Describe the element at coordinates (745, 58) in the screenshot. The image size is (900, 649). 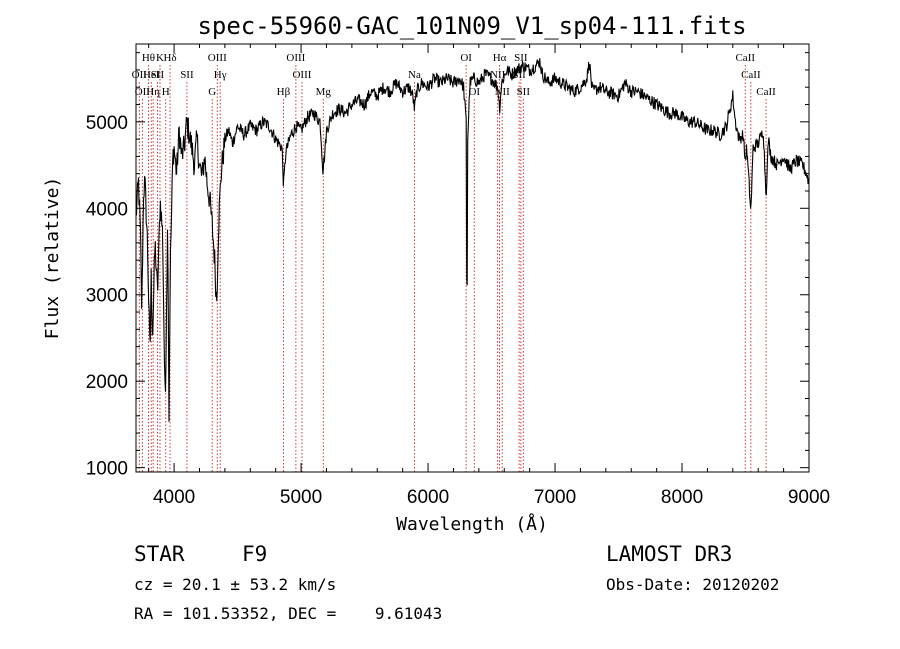
I see `line-label-26: CaII` at that location.